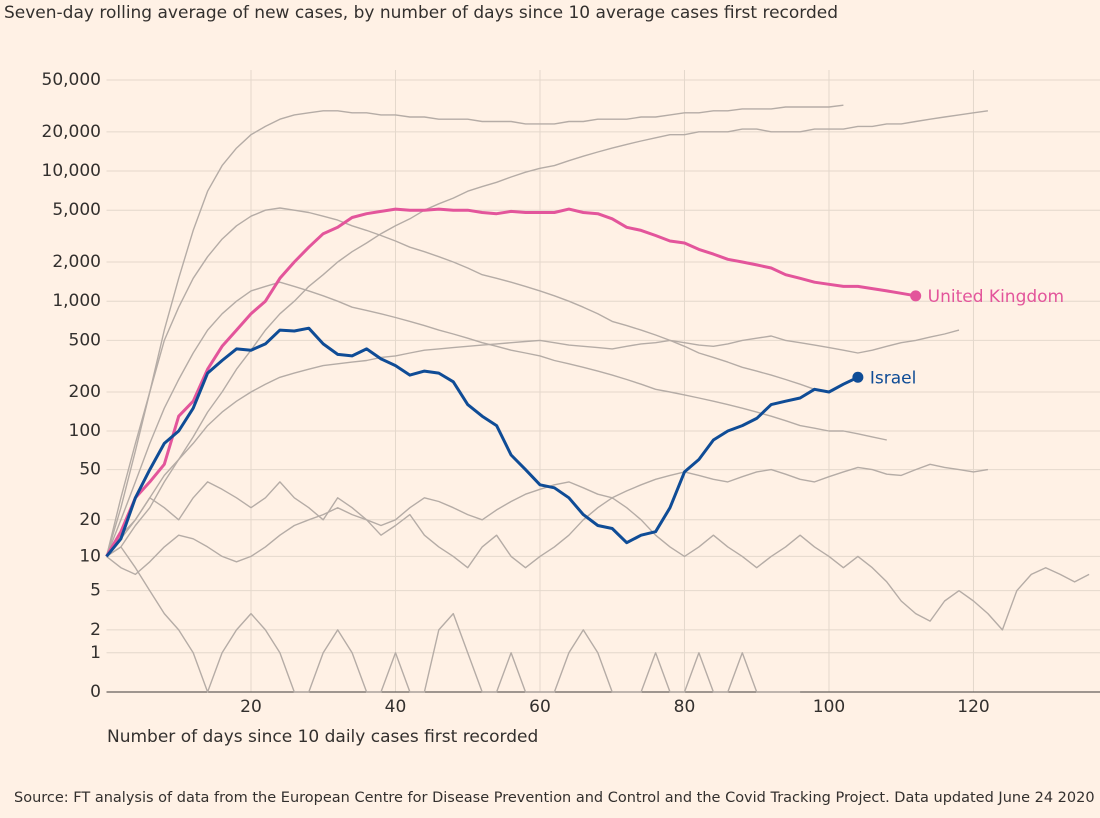  Describe the element at coordinates (71, 80) in the screenshot. I see `y-tick-label: 50,000` at that location.